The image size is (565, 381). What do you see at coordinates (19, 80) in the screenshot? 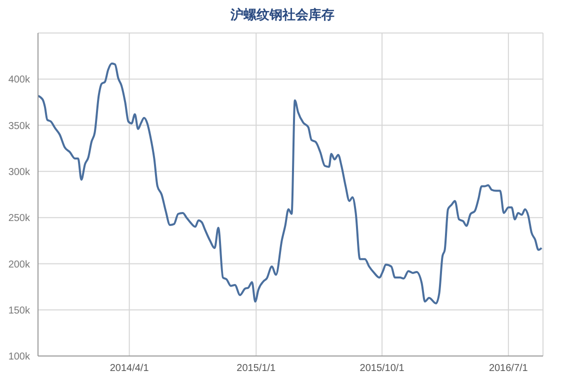
I see `y-tick-label: 400k` at bounding box center [19, 80].